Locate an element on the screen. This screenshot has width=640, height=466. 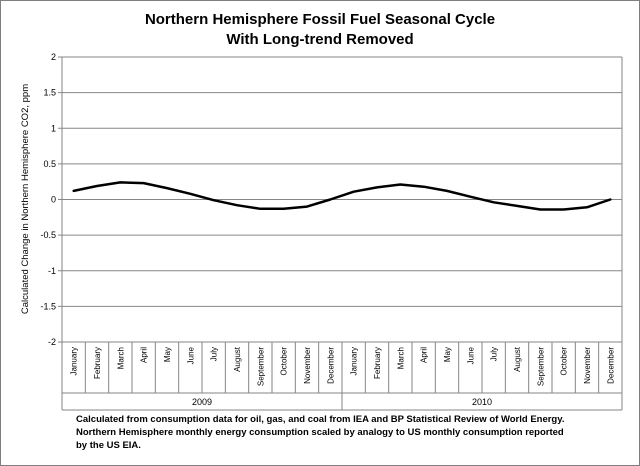
y-tick-label: 2 is located at coordinates (53, 57).